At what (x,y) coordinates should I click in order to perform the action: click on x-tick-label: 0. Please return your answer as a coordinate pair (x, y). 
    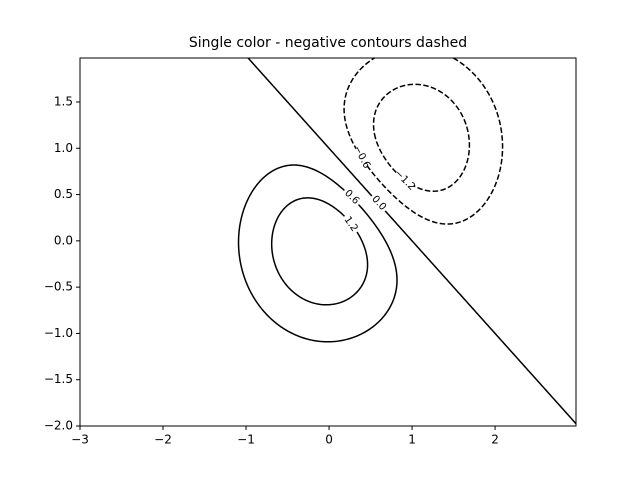
    Looking at the image, I should click on (329, 440).